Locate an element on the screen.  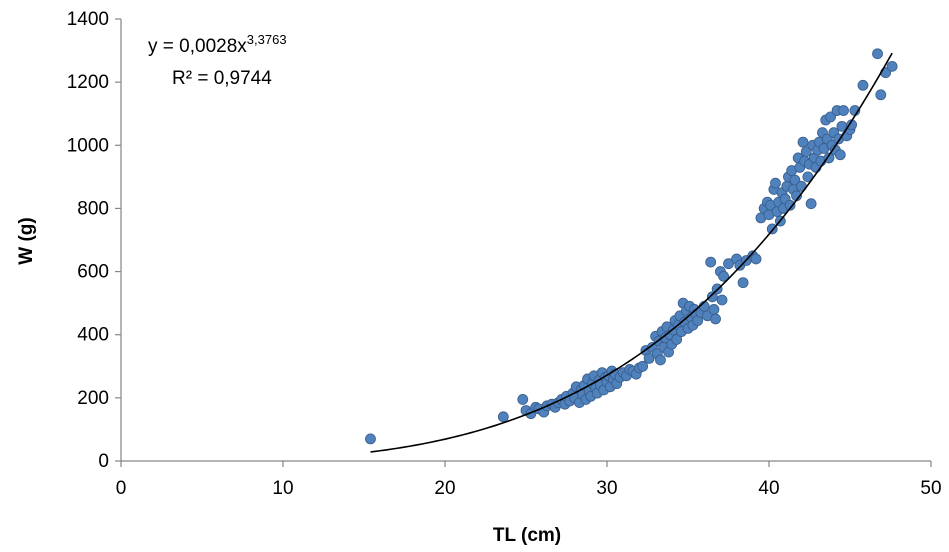
equation-exponent: 3,3763 is located at coordinates (267, 39).